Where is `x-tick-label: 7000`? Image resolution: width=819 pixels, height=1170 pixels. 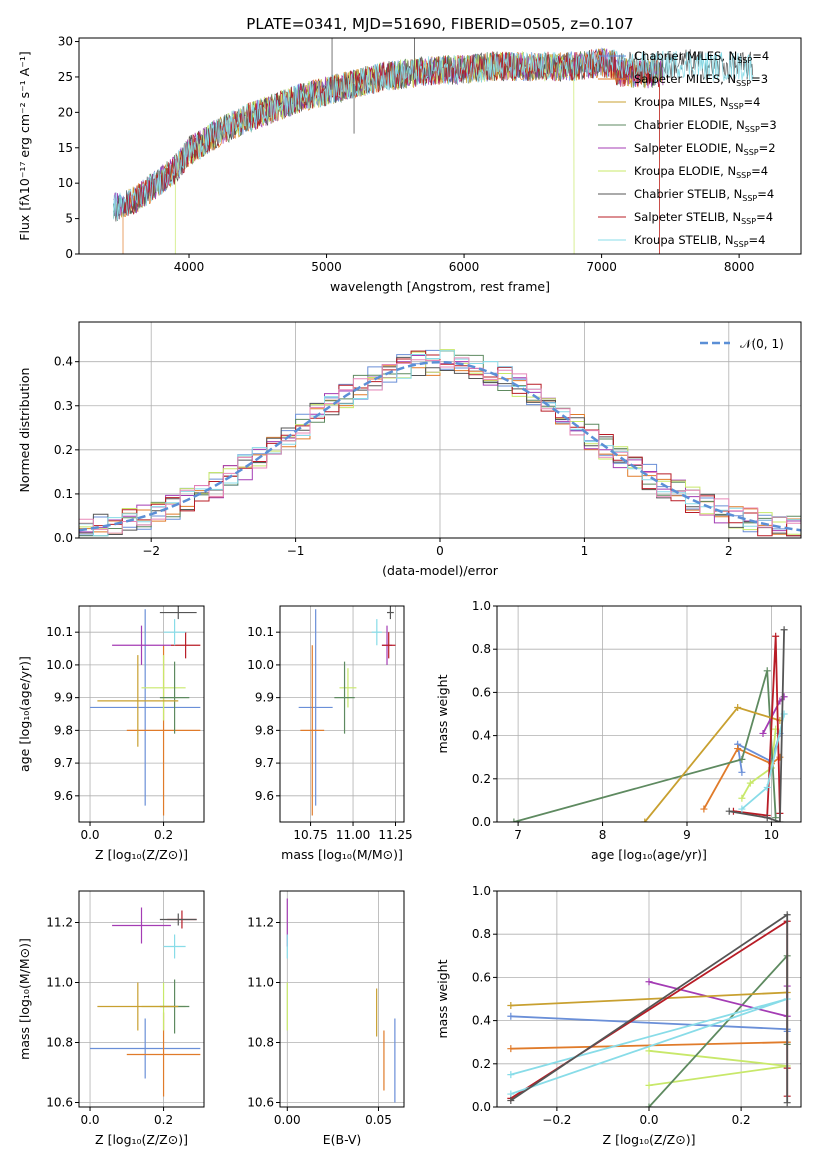 x-tick-label: 7000 is located at coordinates (601, 267).